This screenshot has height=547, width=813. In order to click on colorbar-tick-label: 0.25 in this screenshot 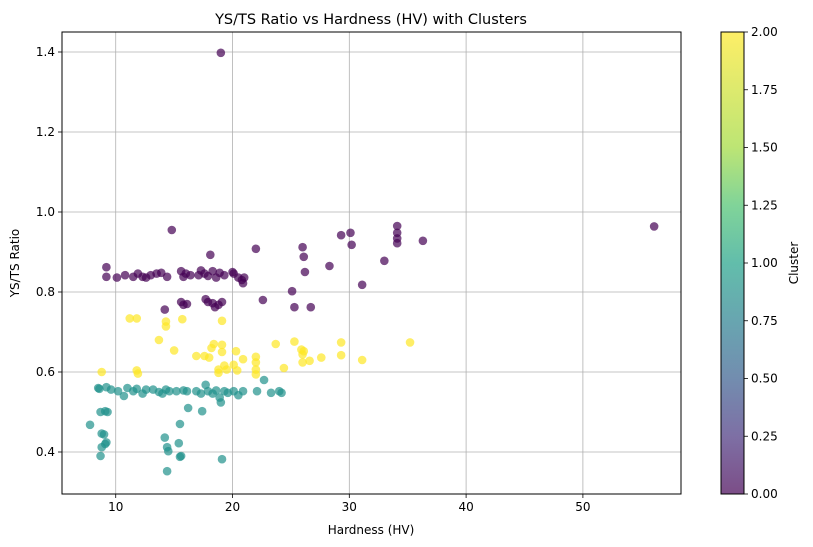, I will do `click(764, 436)`.